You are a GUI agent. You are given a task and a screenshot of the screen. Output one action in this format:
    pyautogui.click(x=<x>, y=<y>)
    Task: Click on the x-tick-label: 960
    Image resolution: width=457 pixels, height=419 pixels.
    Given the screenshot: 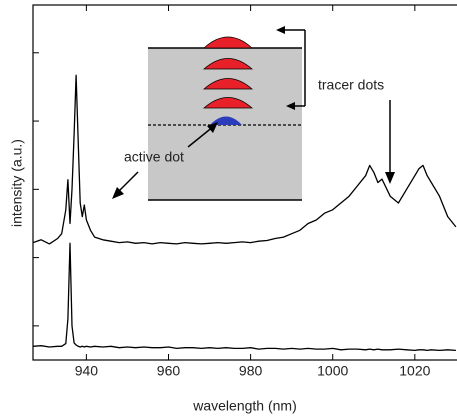 What is the action you would take?
    pyautogui.click(x=169, y=371)
    